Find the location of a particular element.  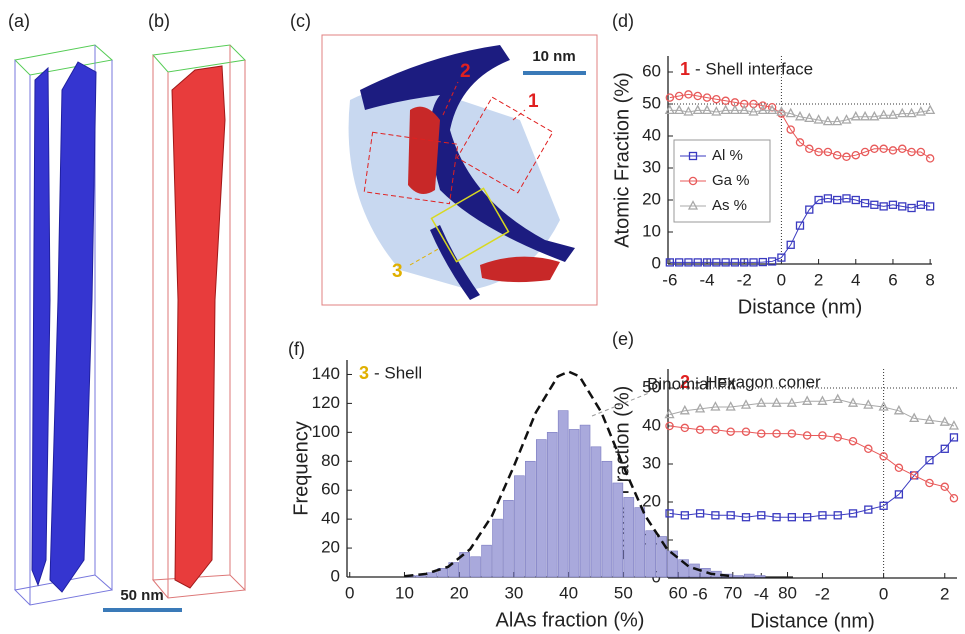

shell-wall is located at coordinates (41, 326).